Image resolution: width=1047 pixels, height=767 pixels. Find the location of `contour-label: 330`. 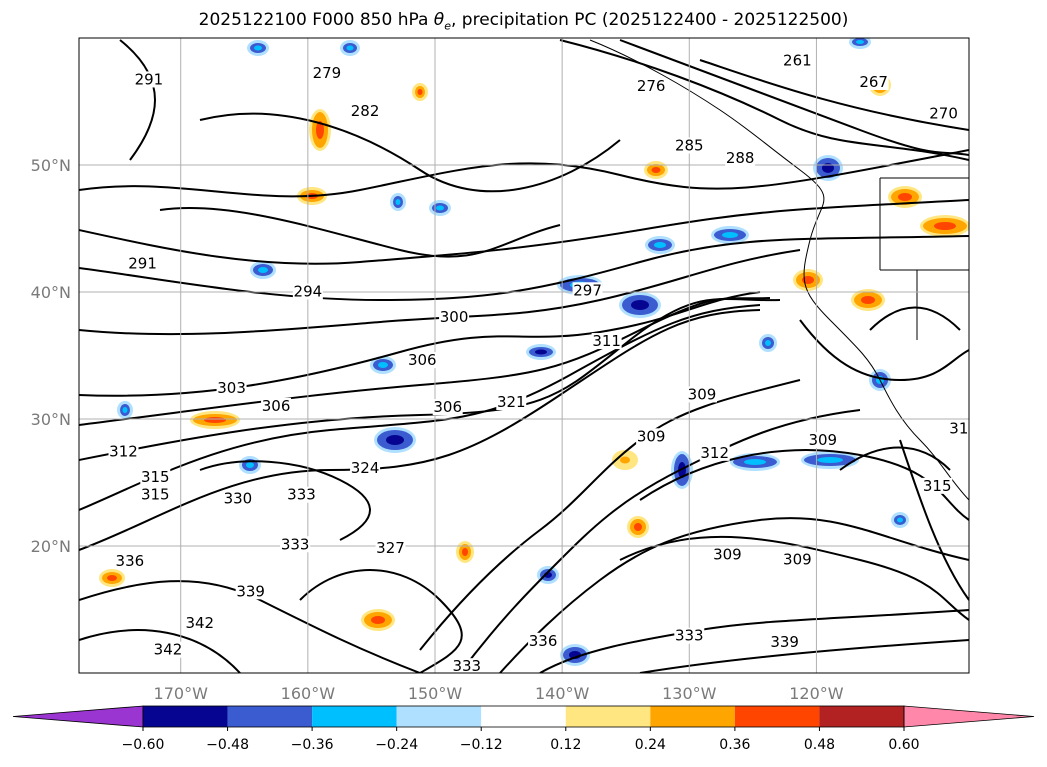

contour-label: 330 is located at coordinates (238, 499).